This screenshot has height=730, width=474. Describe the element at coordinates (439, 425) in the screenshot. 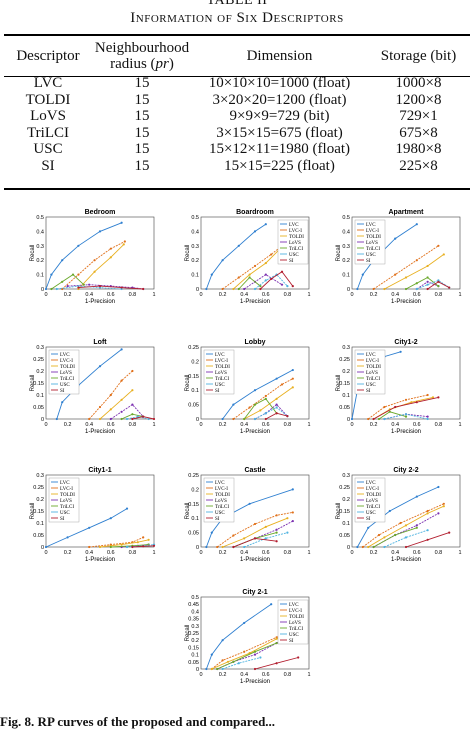

I see `x-tick-label: 0.8` at that location.